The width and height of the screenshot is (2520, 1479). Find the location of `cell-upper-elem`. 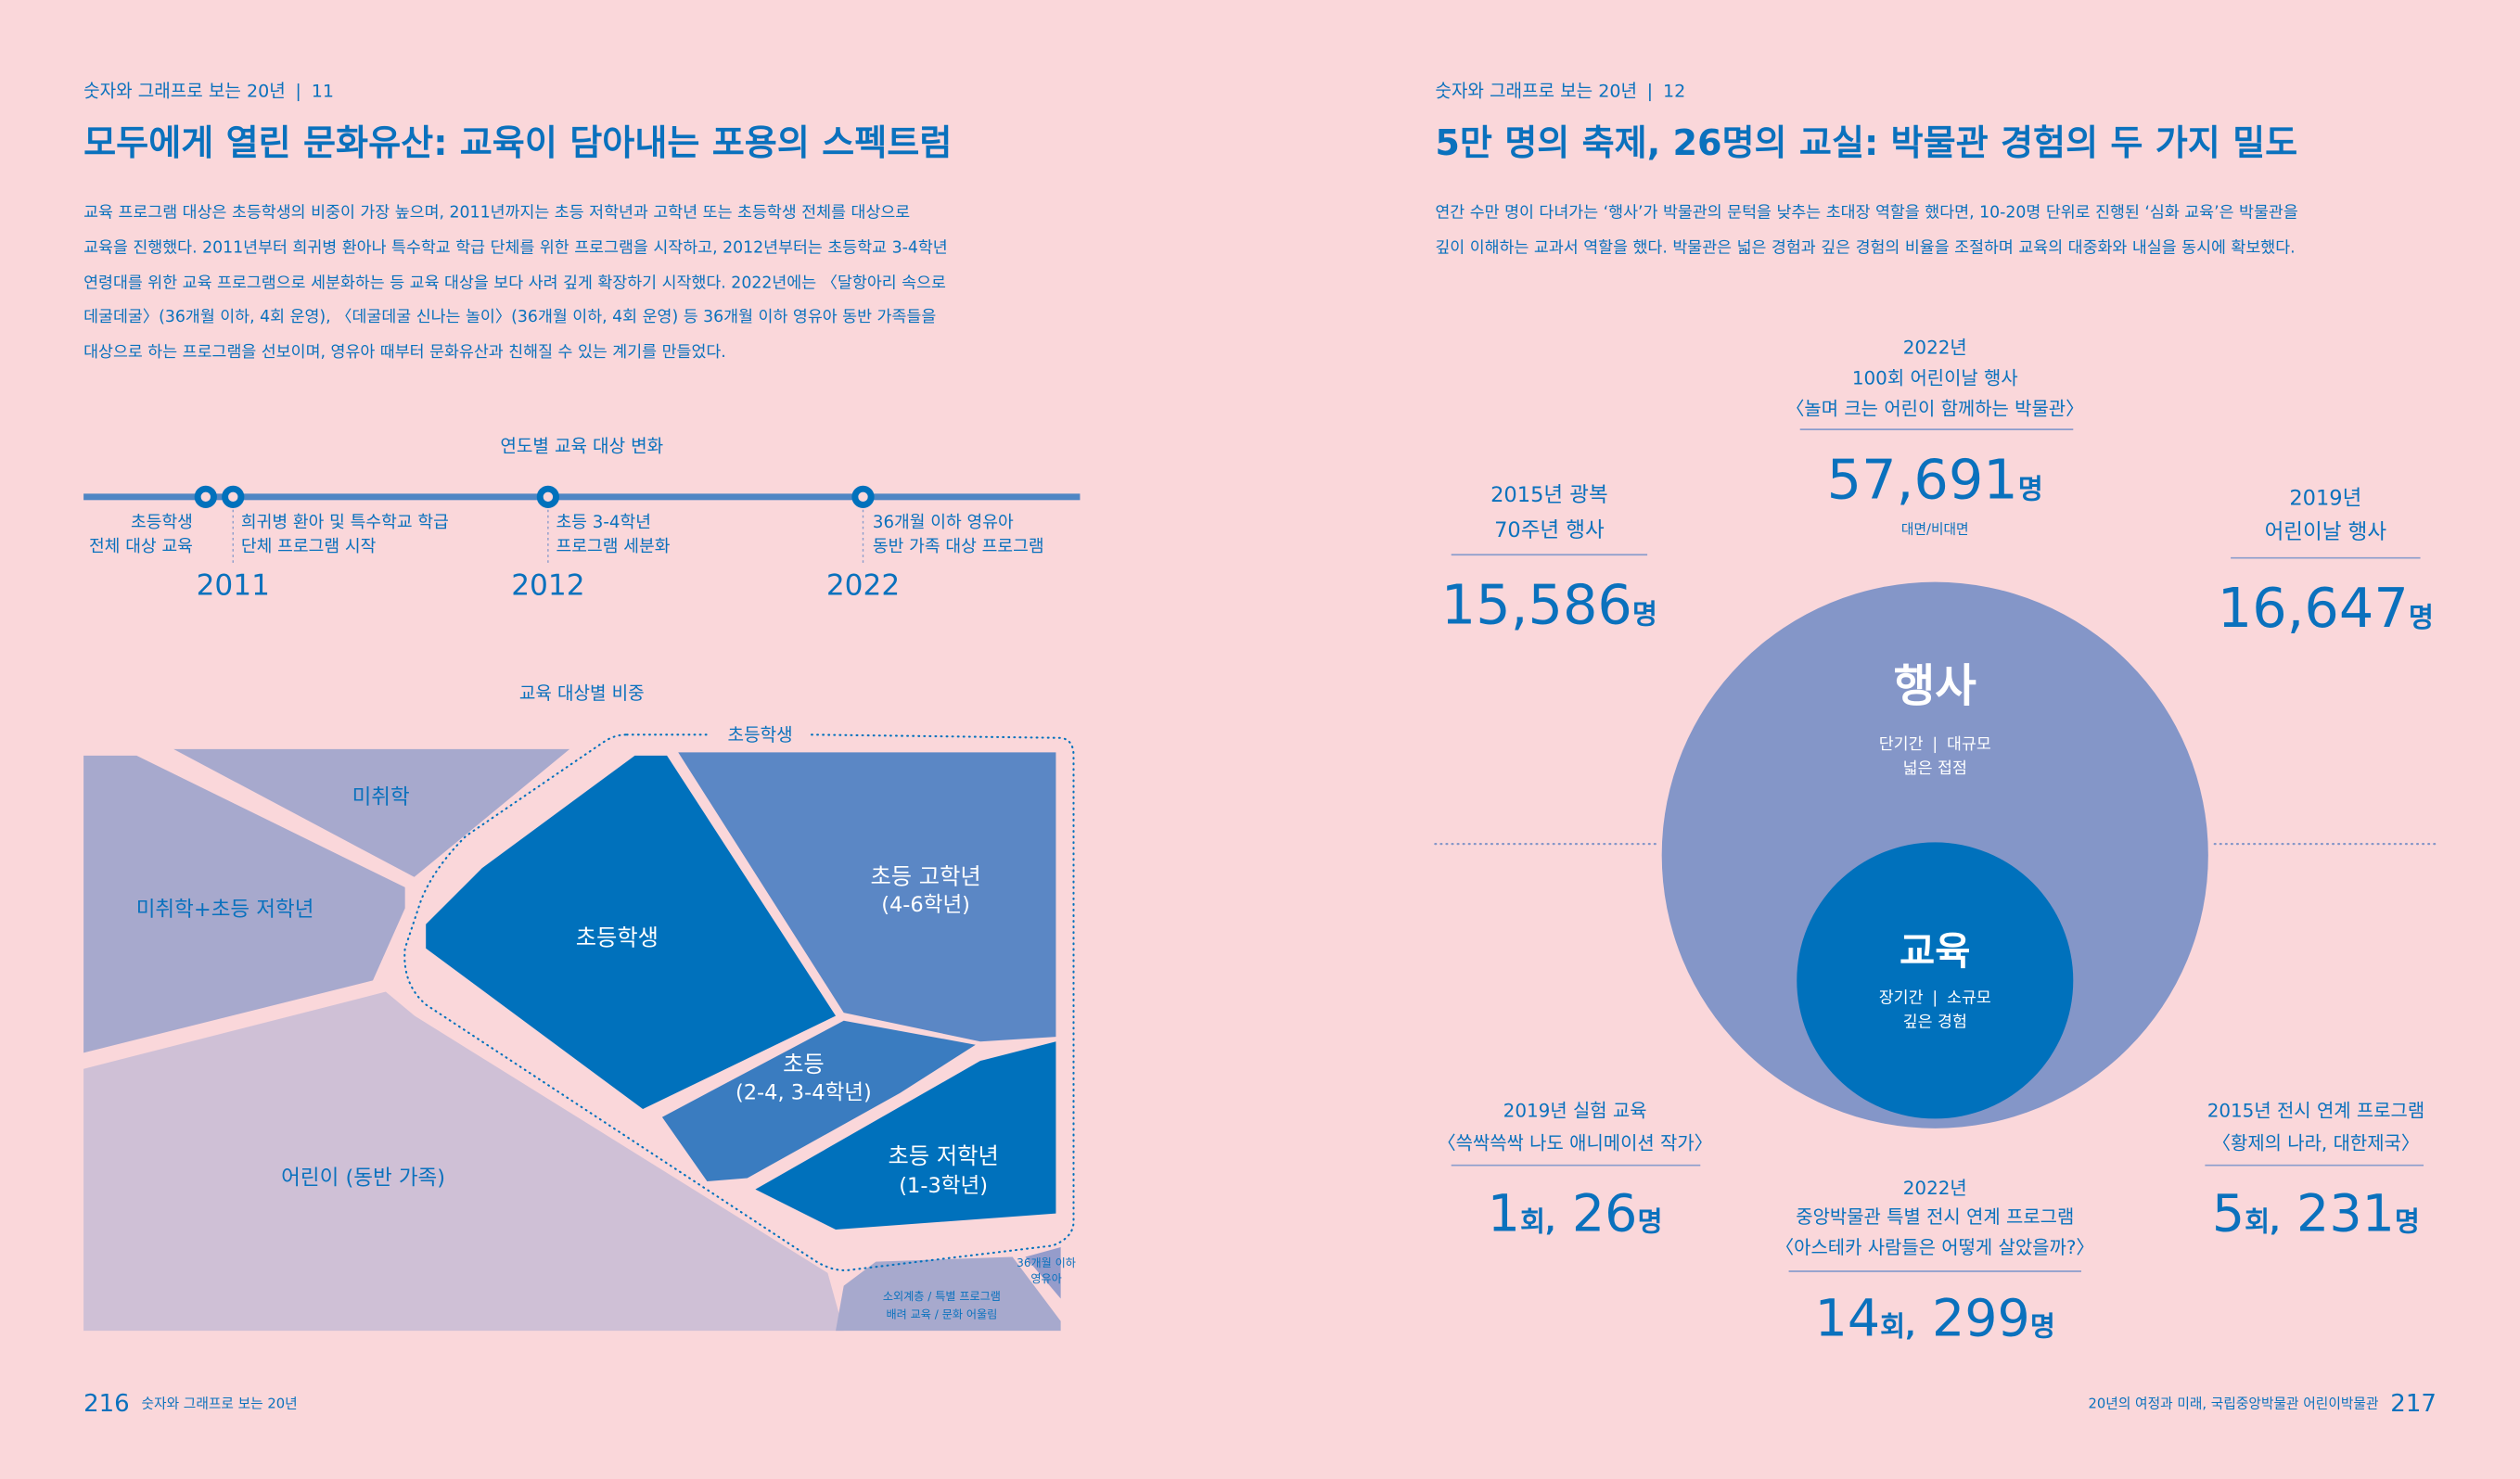

cell-upper-elem is located at coordinates (867, 897).